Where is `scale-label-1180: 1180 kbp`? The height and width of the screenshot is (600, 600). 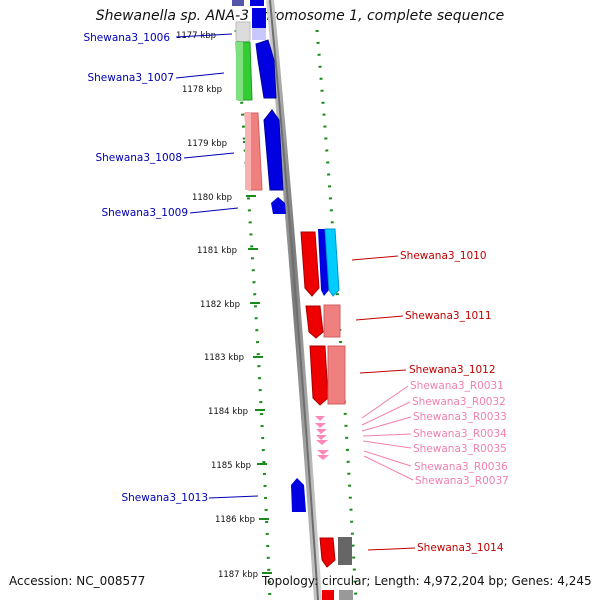
scale-label-1180: 1180 kbp is located at coordinates (212, 198).